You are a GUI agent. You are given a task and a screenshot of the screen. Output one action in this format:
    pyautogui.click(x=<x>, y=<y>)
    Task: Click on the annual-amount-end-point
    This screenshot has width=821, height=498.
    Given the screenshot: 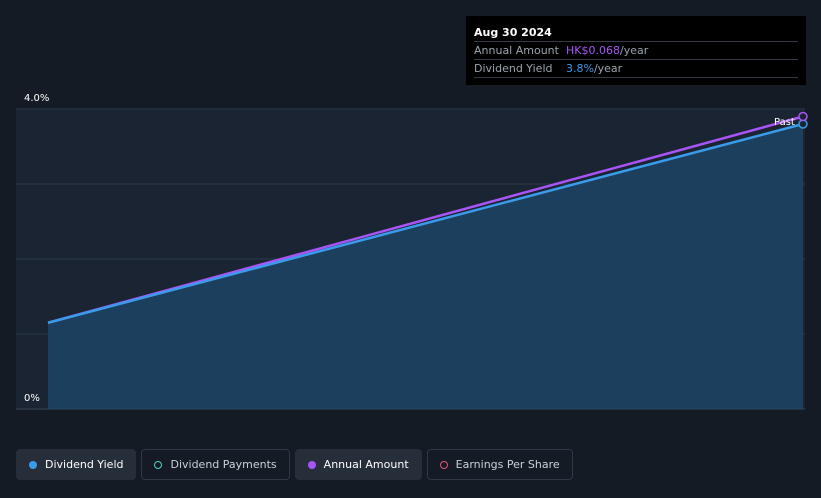 What is the action you would take?
    pyautogui.click(x=803, y=116)
    